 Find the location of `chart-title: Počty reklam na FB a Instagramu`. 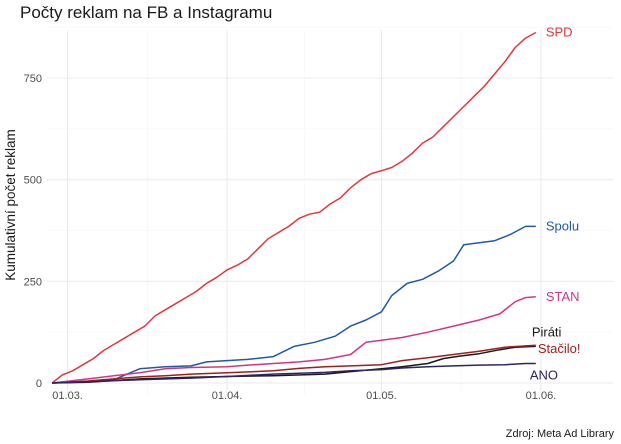

chart-title: Počty reklam na FB a Instagramu is located at coordinates (146, 12).